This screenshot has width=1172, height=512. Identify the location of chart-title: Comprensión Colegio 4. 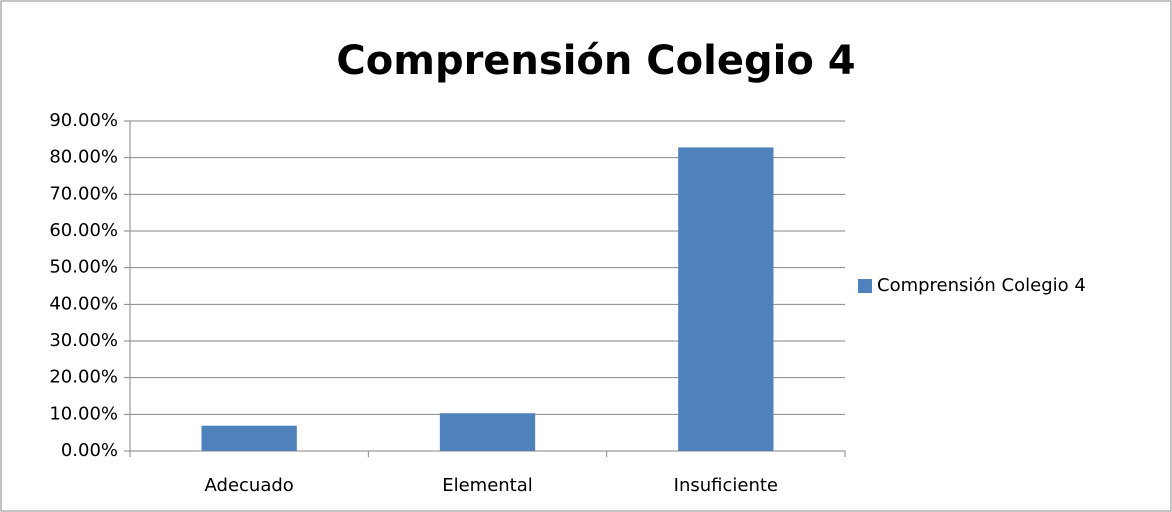
(595, 61).